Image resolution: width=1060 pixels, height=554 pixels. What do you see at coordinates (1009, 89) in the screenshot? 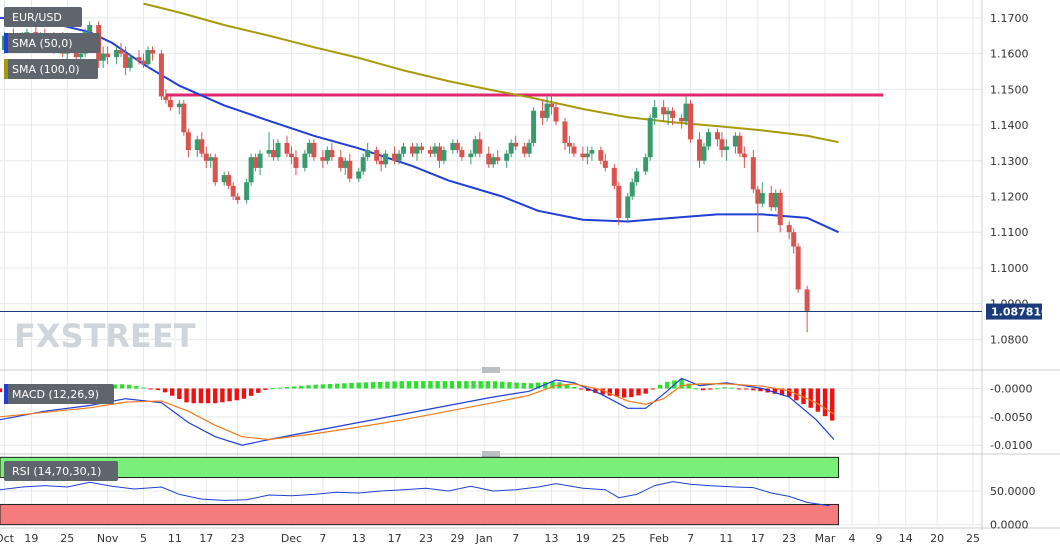
I see `price-axis-tick-label: 1.1500` at bounding box center [1009, 89].